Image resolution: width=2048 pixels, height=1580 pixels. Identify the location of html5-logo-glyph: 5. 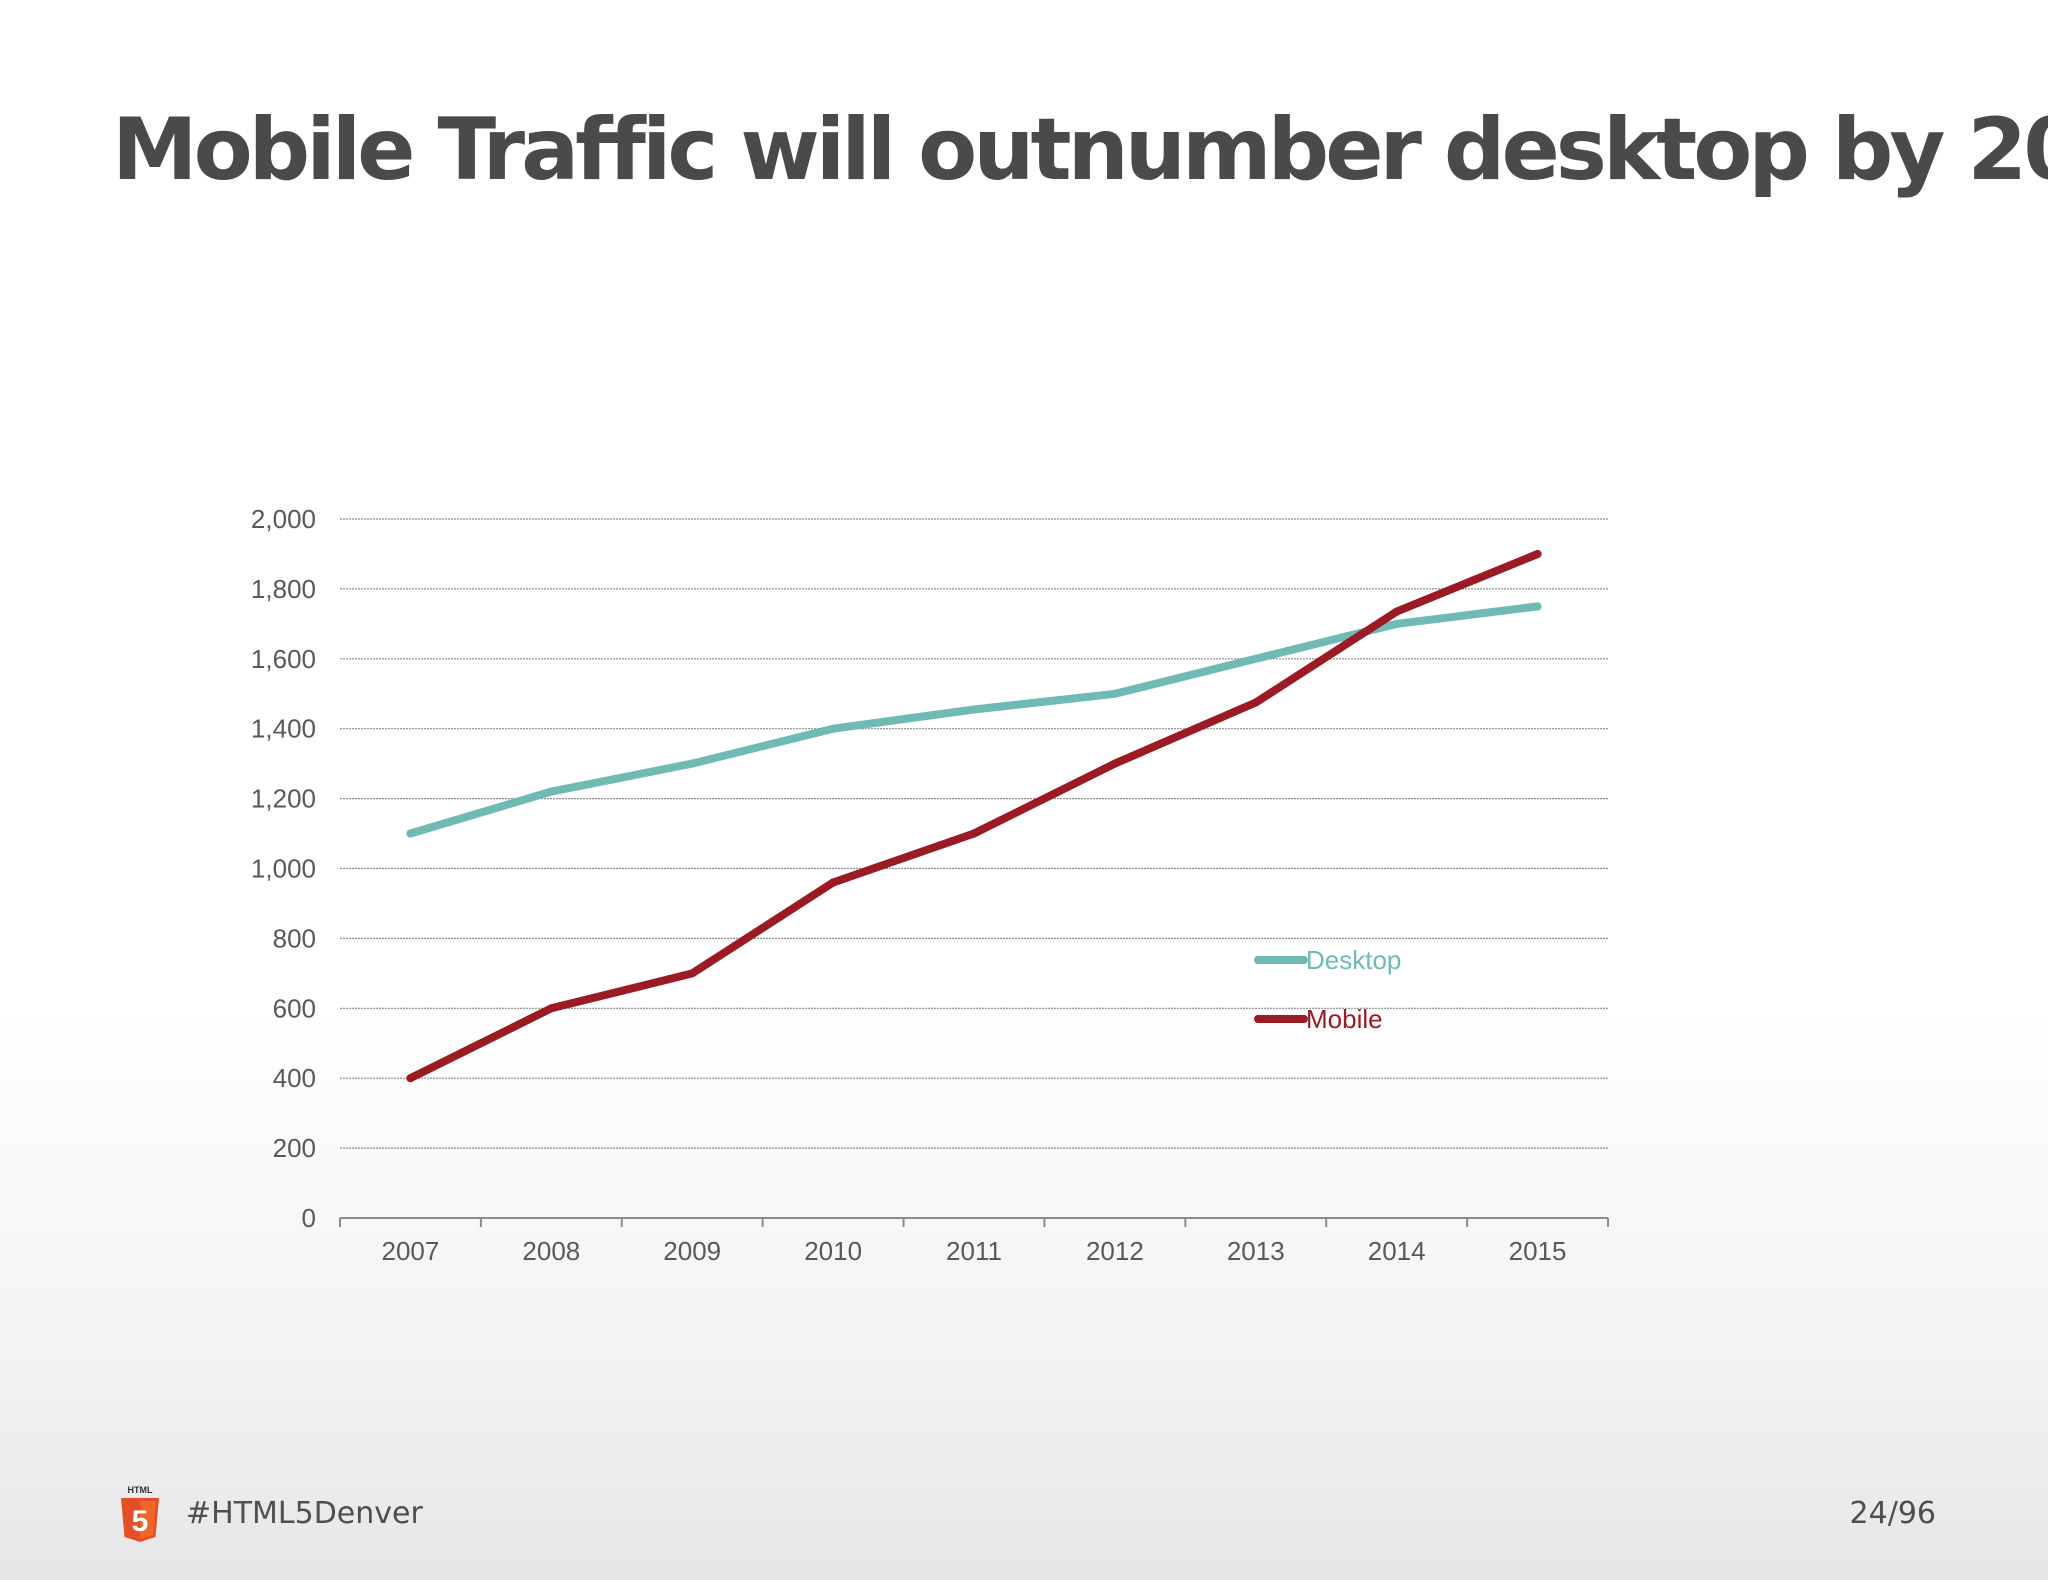
(140, 1521).